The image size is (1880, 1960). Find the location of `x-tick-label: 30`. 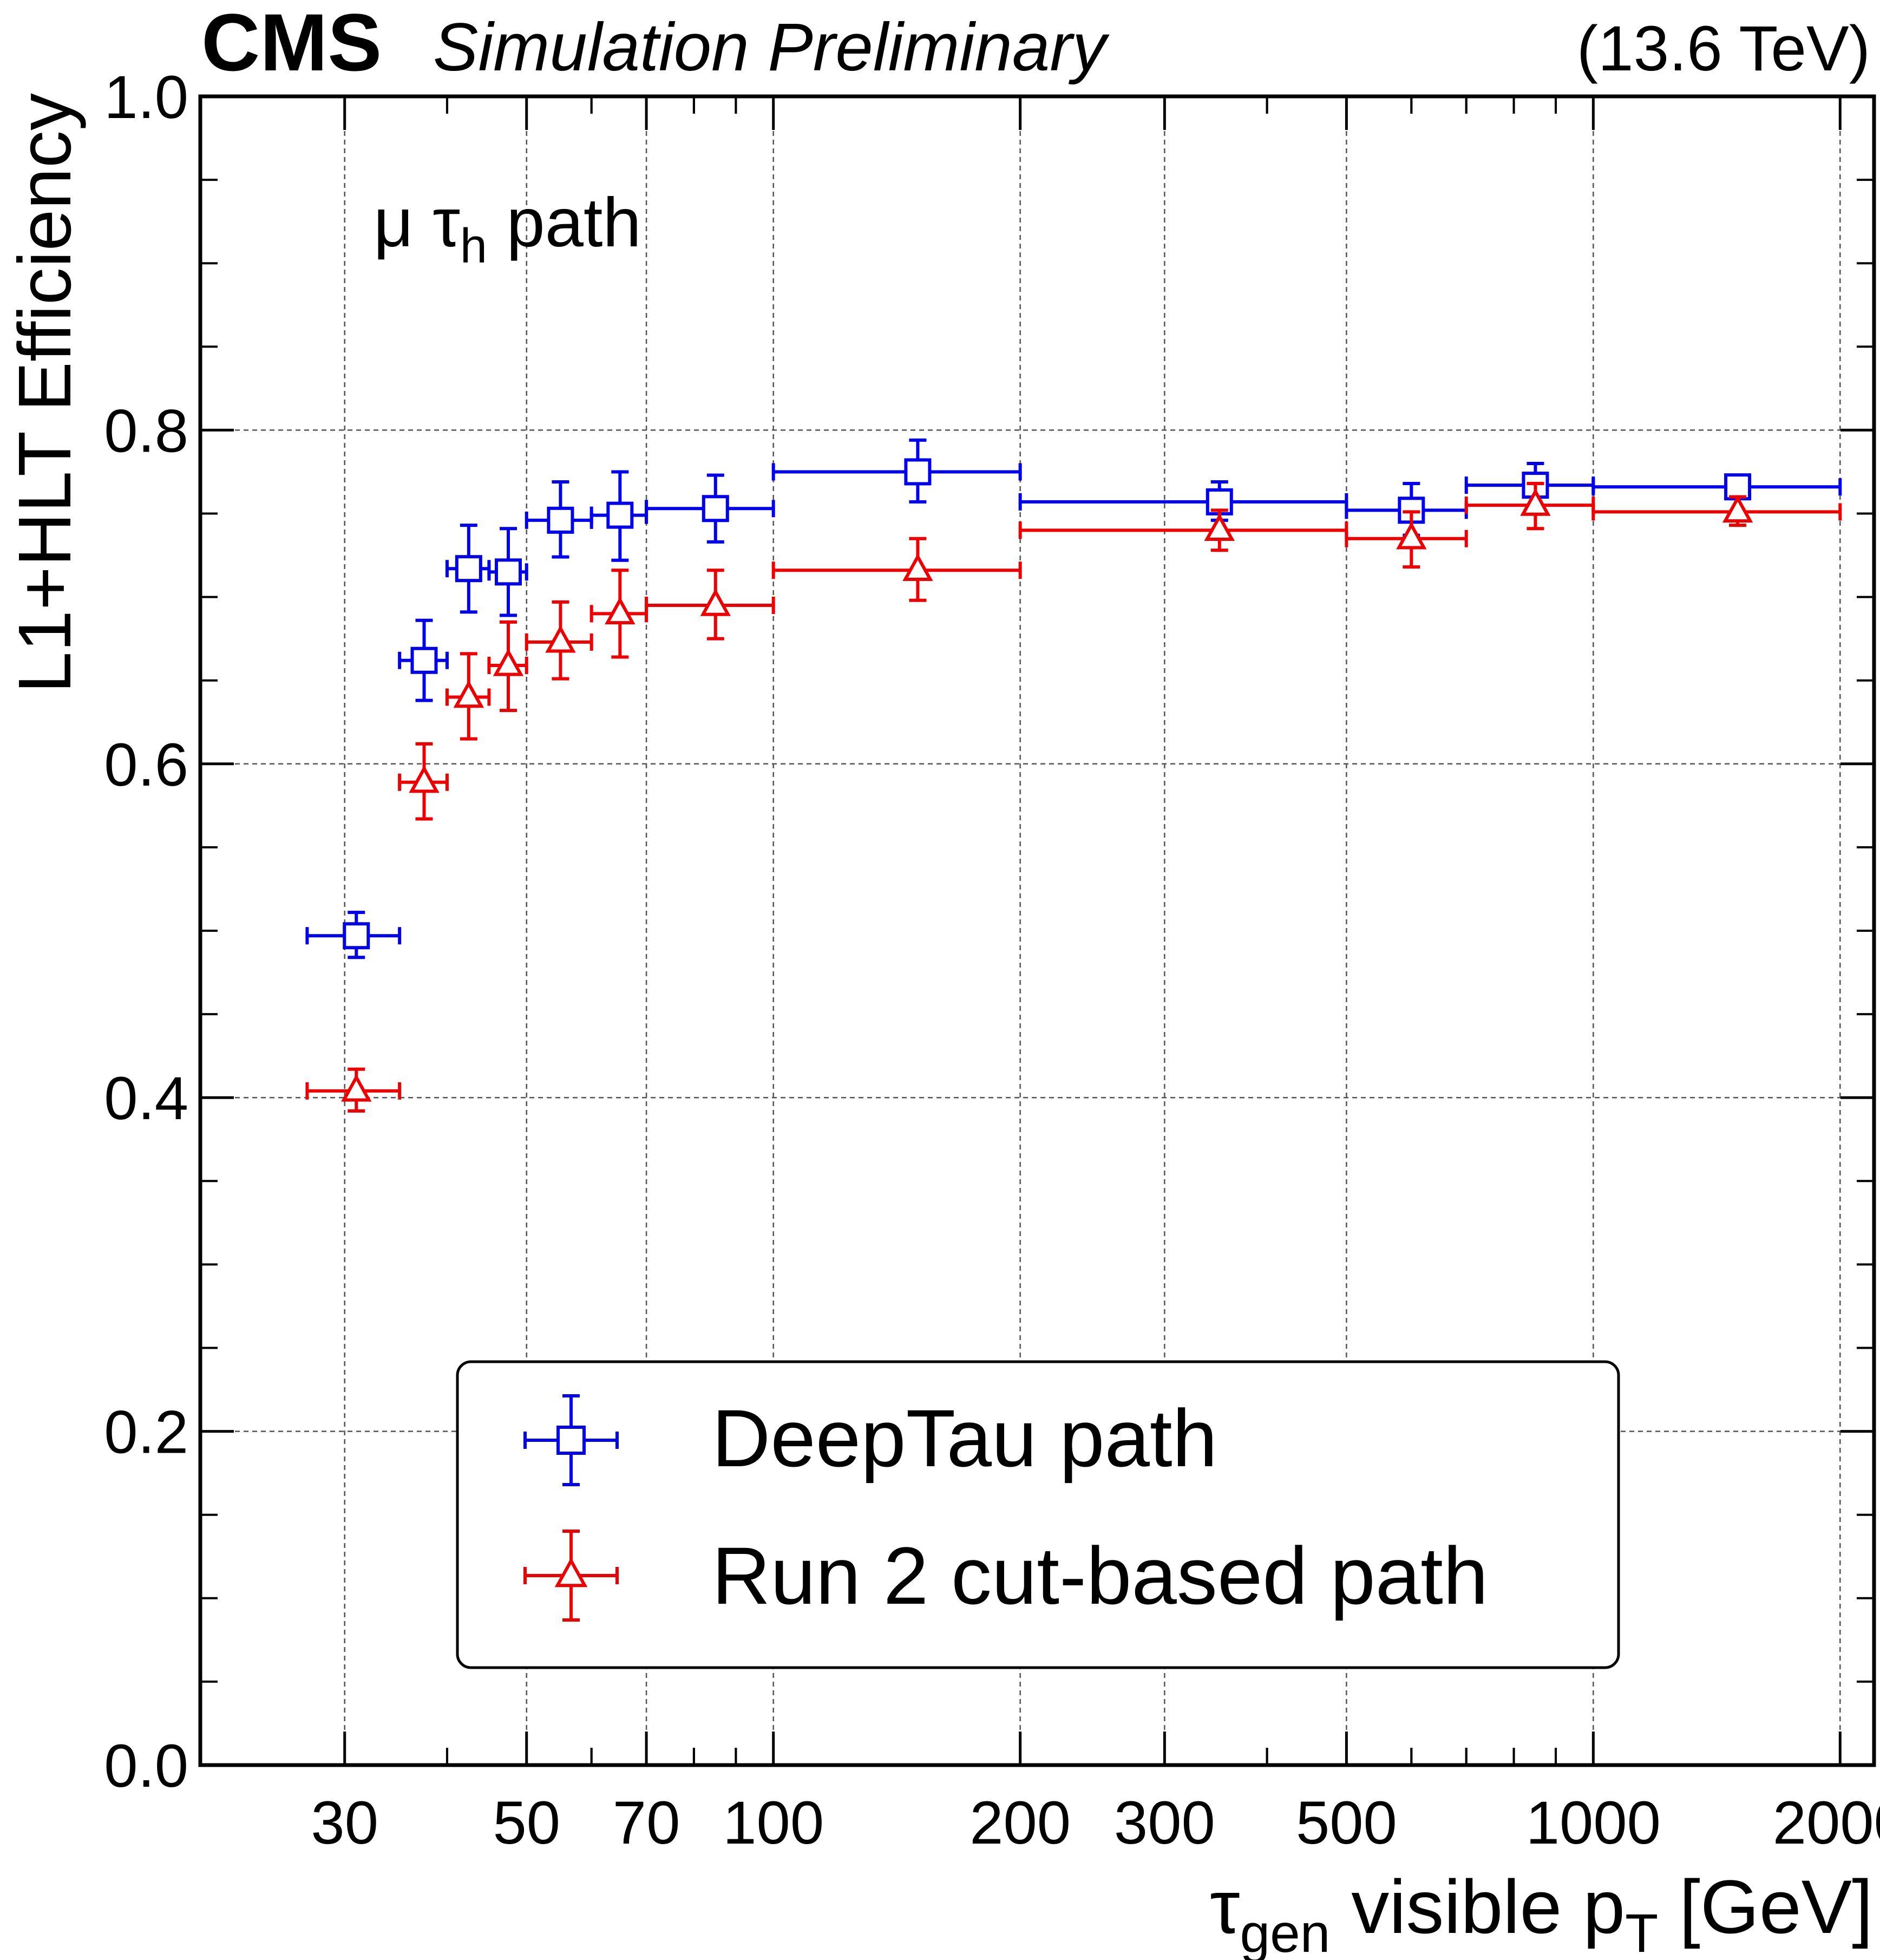

x-tick-label: 30 is located at coordinates (344, 1823).